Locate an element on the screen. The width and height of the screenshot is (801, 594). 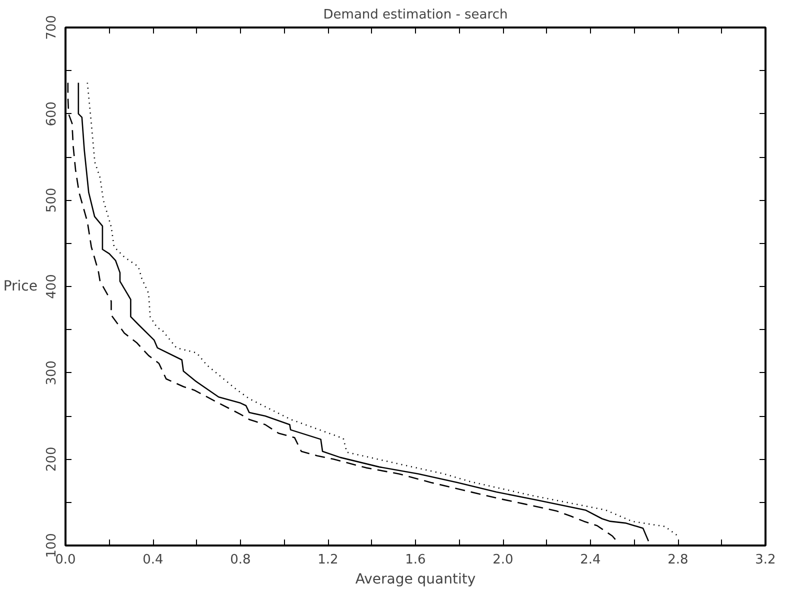
y-tick-label: 700 is located at coordinates (52, 27).